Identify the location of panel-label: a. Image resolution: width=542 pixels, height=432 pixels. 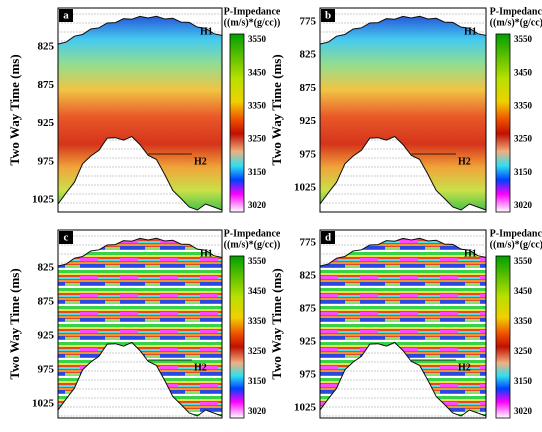
(66, 16).